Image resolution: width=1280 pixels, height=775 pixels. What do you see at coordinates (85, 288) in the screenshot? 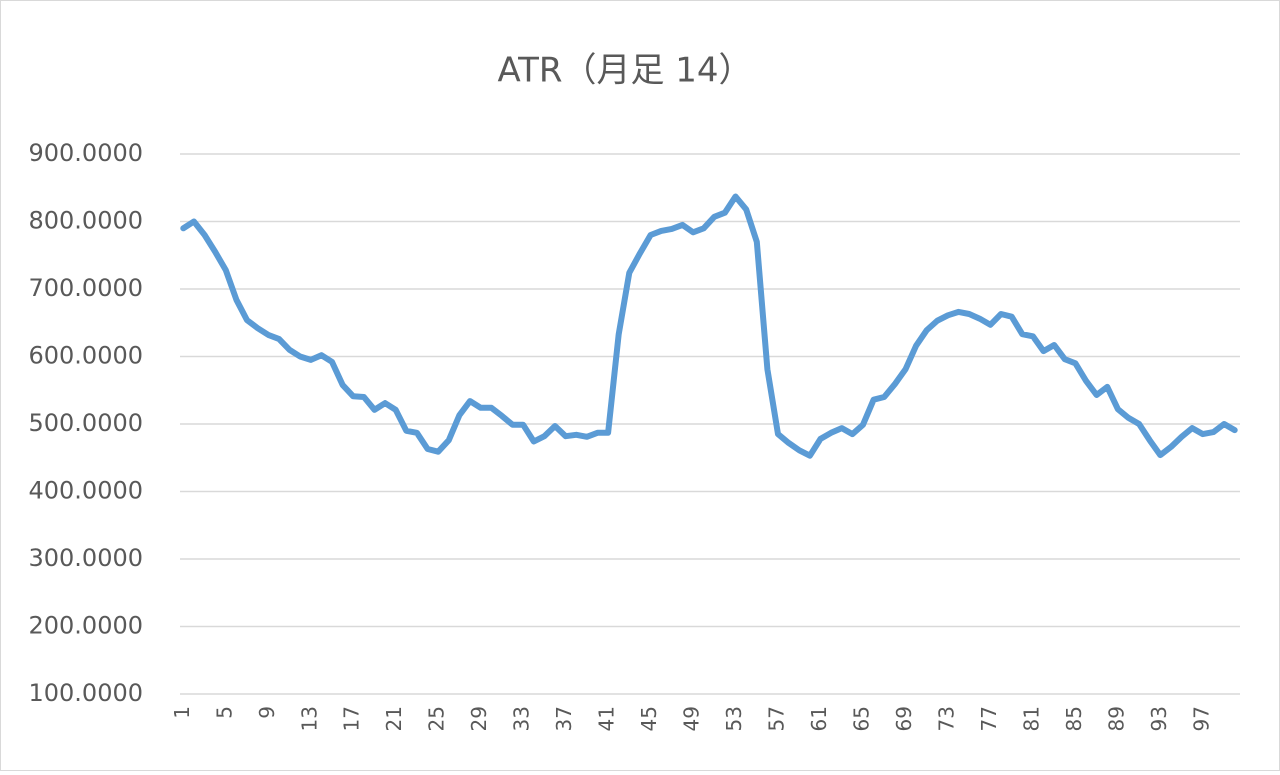
I see `y-tick-label: 700.0000` at bounding box center [85, 288].